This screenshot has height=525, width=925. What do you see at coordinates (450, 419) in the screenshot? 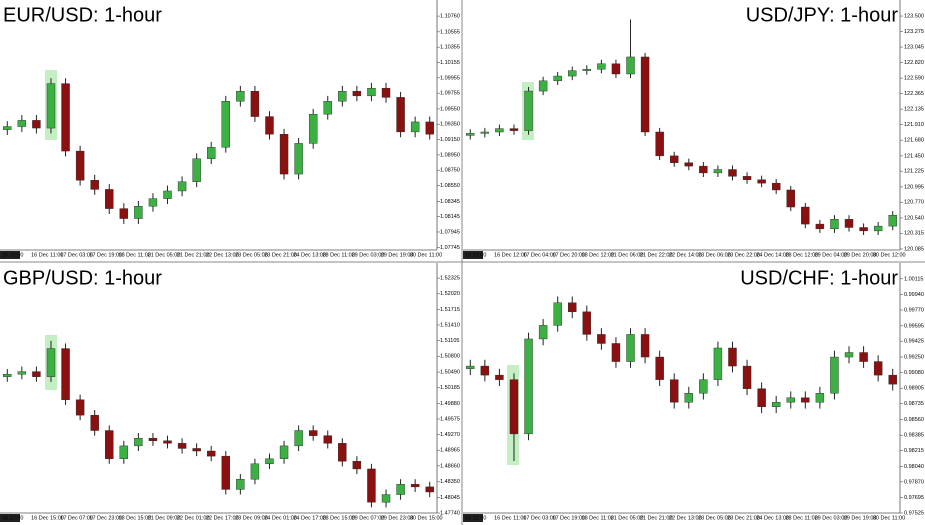
I see `y-tick-label: 1.49575` at bounding box center [450, 419].